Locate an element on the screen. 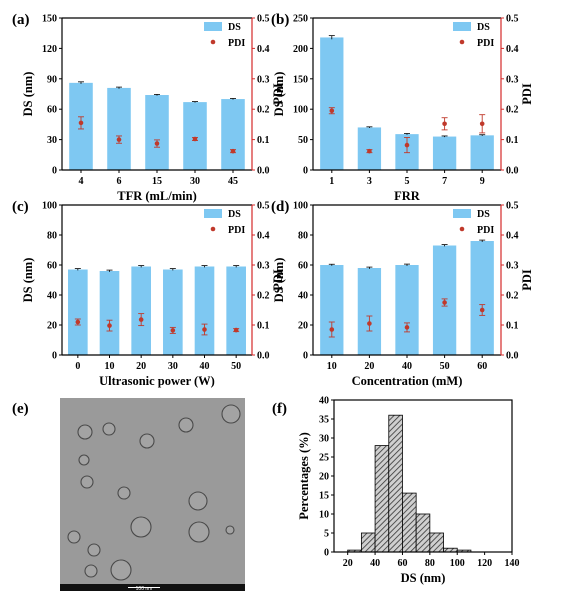 The image size is (580, 600). x-tick-label: 120 is located at coordinates (484, 563).